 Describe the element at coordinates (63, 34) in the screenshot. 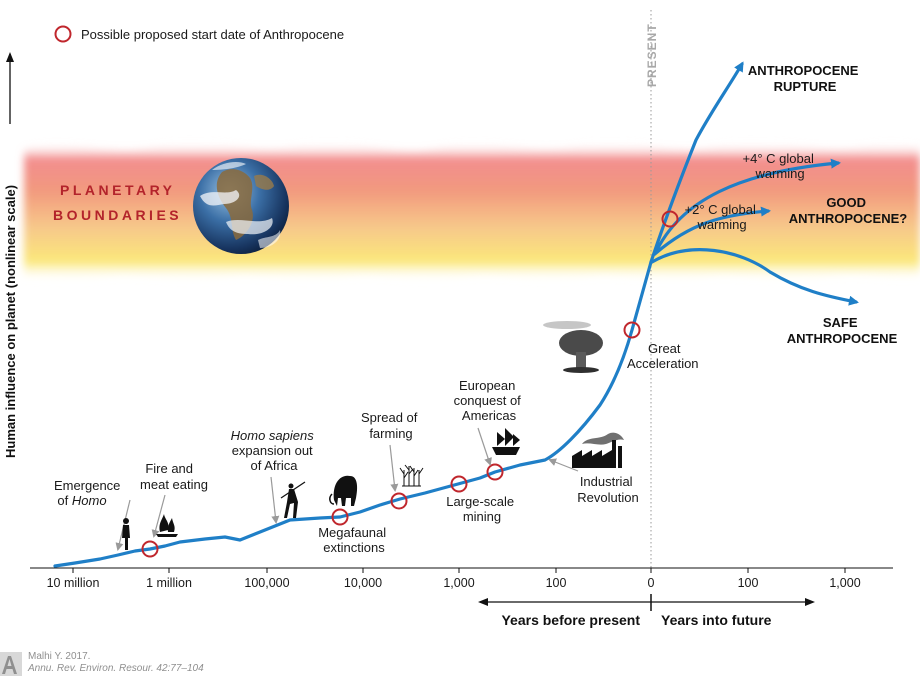

I see `legend-marker` at that location.